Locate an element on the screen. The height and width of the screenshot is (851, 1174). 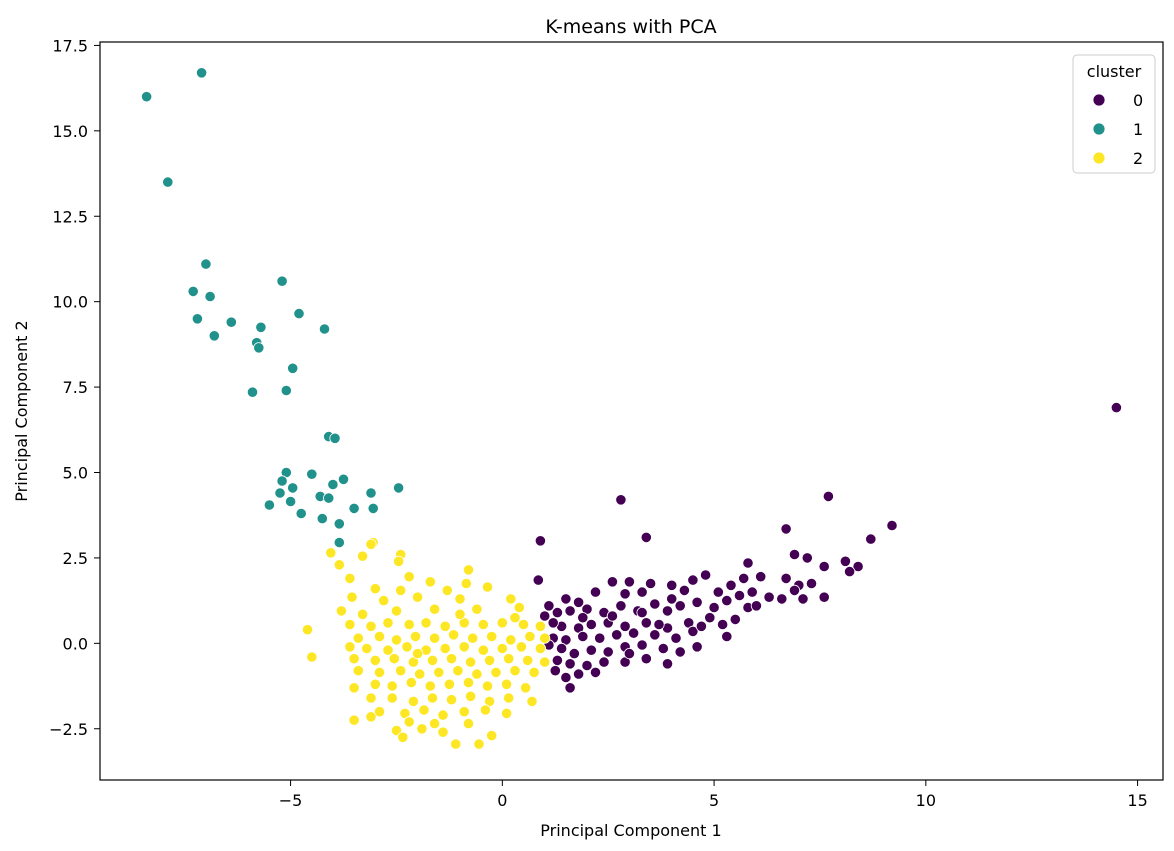
x-tick-label: 0 is located at coordinates (502, 800).